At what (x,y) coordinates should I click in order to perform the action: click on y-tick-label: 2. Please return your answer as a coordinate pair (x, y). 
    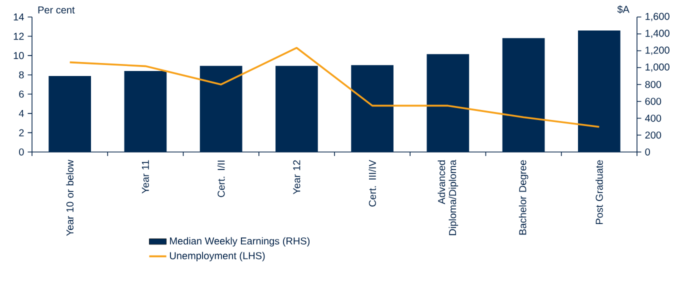
    Looking at the image, I should click on (21, 132).